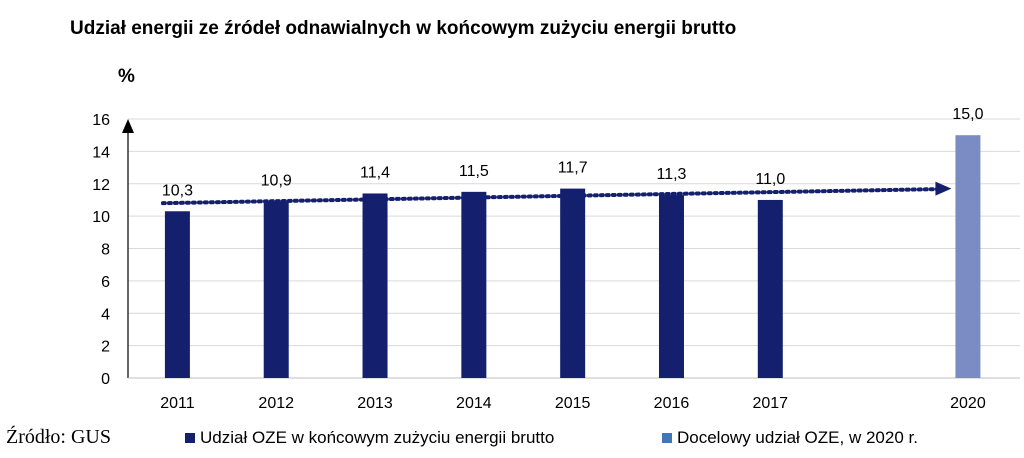 Image resolution: width=1024 pixels, height=458 pixels. What do you see at coordinates (101, 217) in the screenshot?
I see `y-tick-label: 10` at bounding box center [101, 217].